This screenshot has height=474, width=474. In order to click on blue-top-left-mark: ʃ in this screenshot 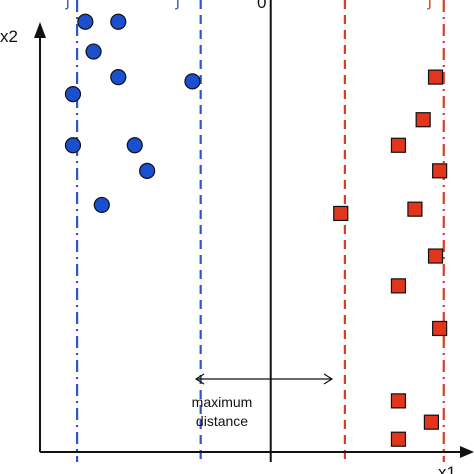, I will do `click(68, 5)`.